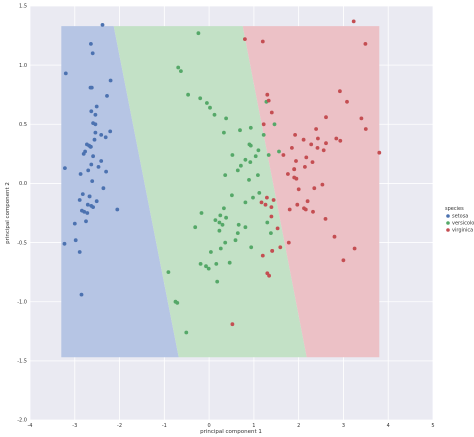 The width and height of the screenshot is (474, 437). Describe the element at coordinates (22, 302) in the screenshot. I see `y-tick-label-m1: -1.0` at that location.